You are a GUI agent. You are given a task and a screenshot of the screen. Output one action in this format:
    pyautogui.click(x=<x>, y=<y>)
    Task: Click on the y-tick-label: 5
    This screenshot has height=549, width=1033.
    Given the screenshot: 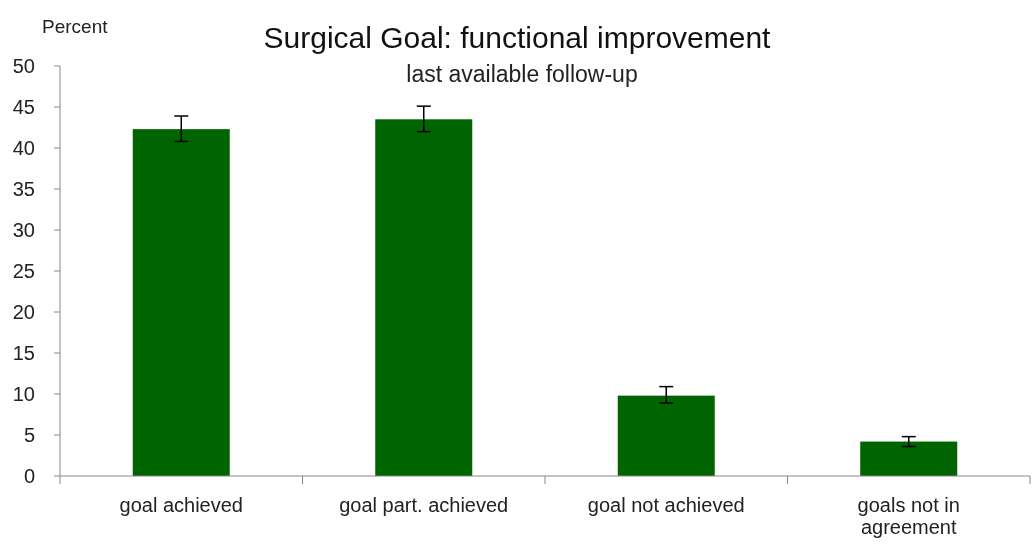 What is the action you would take?
    pyautogui.click(x=29, y=435)
    